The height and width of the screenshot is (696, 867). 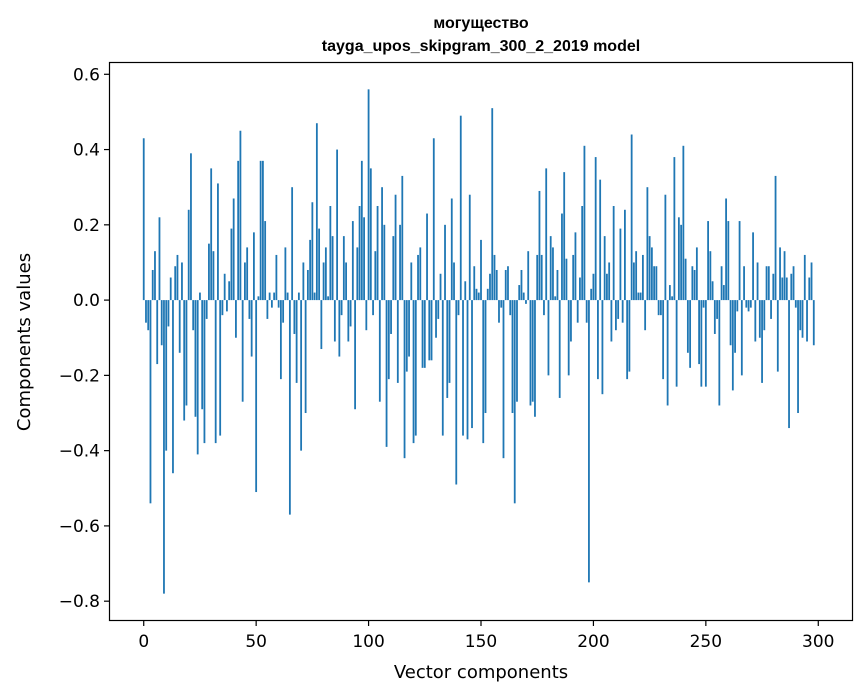 What do you see at coordinates (706, 642) in the screenshot?
I see `x-tick-label: 250` at bounding box center [706, 642].